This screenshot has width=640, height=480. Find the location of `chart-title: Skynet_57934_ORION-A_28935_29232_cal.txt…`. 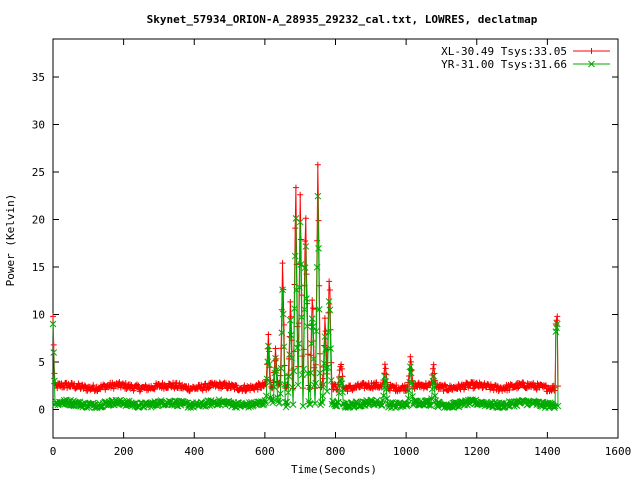

chart-title: Skynet_57934_ORION-A_28935_29232_cal.txt… is located at coordinates (342, 19).